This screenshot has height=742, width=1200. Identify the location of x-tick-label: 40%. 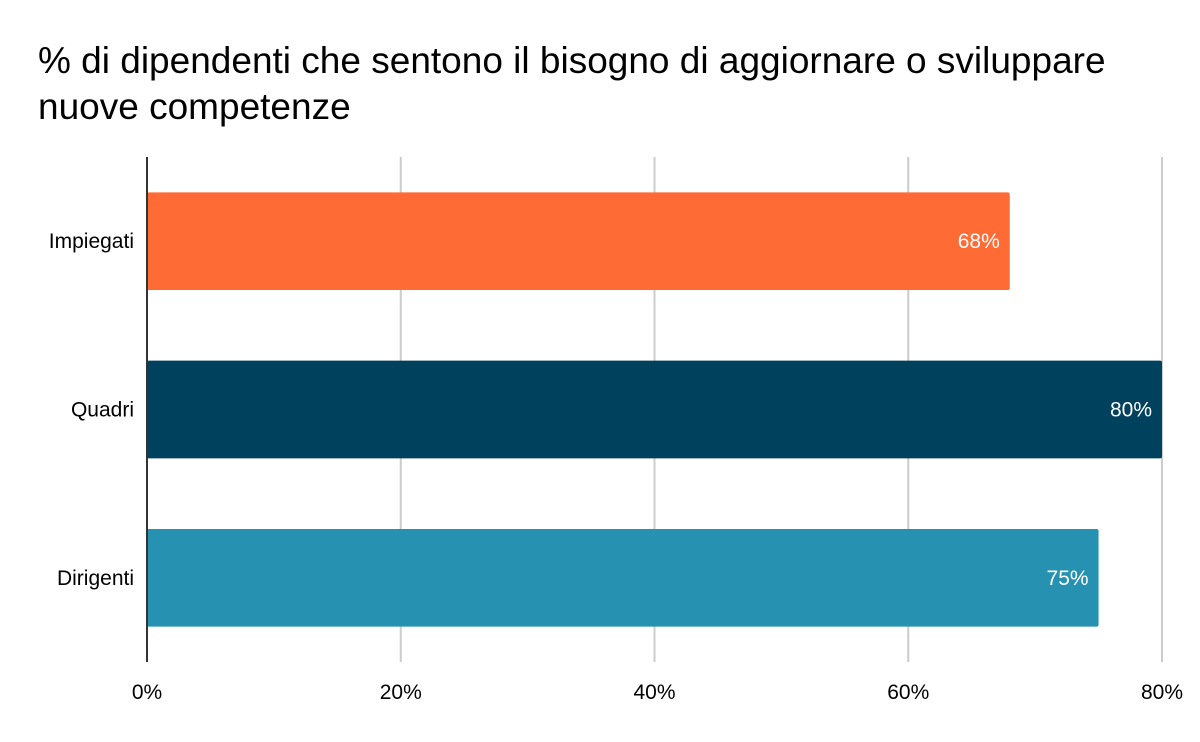
(654, 692).